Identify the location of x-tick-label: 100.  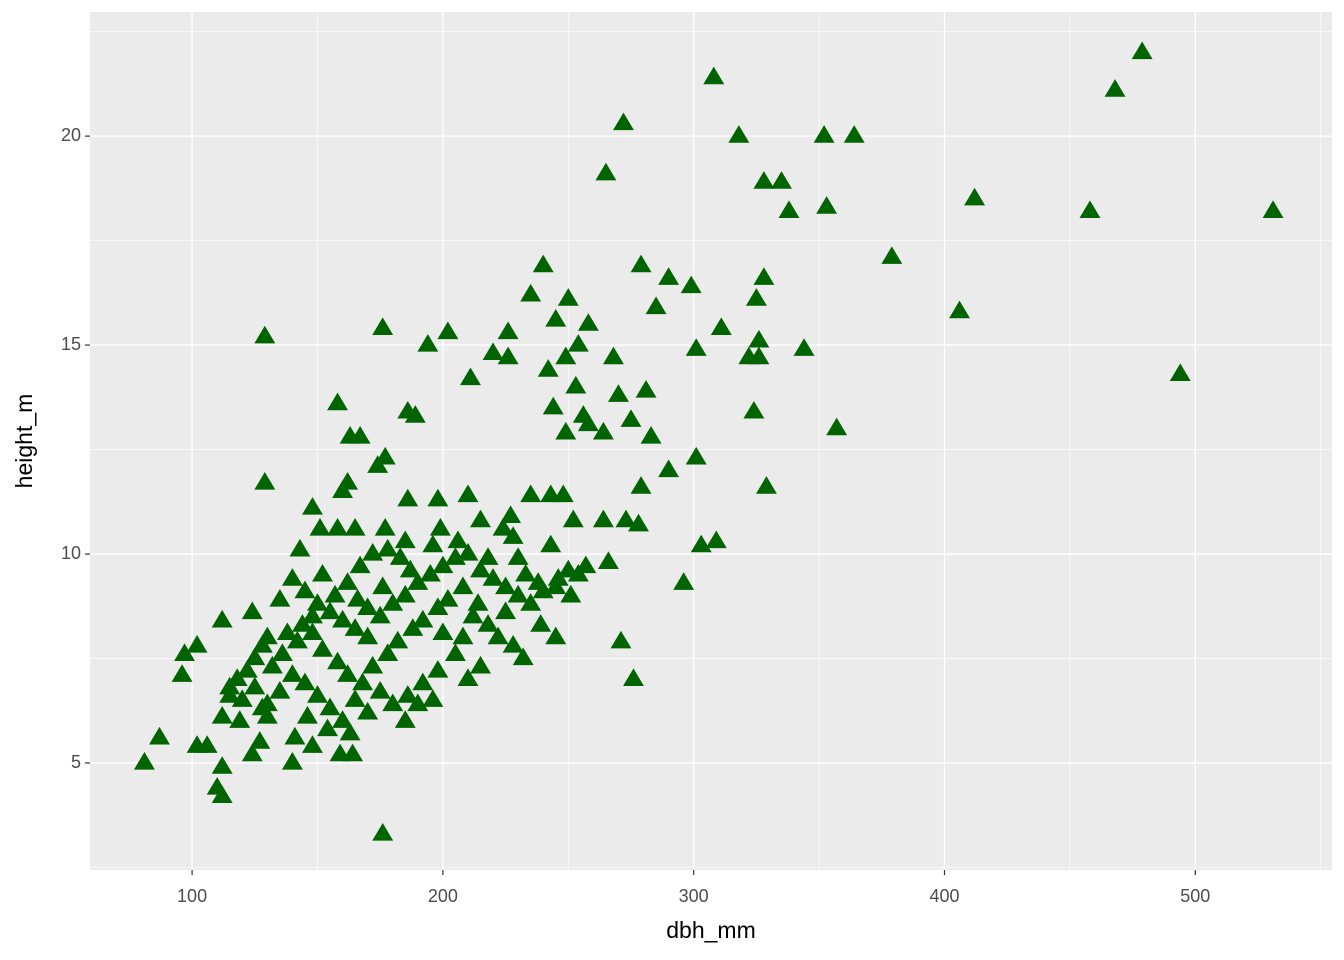
(192, 896).